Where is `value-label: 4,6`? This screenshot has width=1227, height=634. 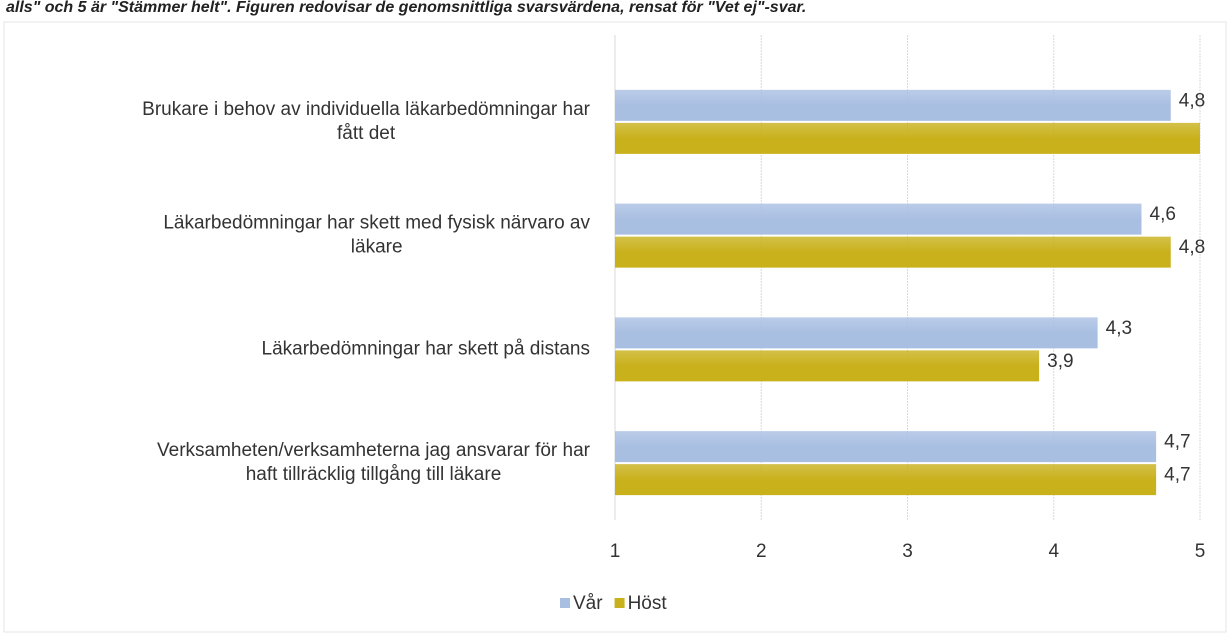 value-label: 4,6 is located at coordinates (1163, 214).